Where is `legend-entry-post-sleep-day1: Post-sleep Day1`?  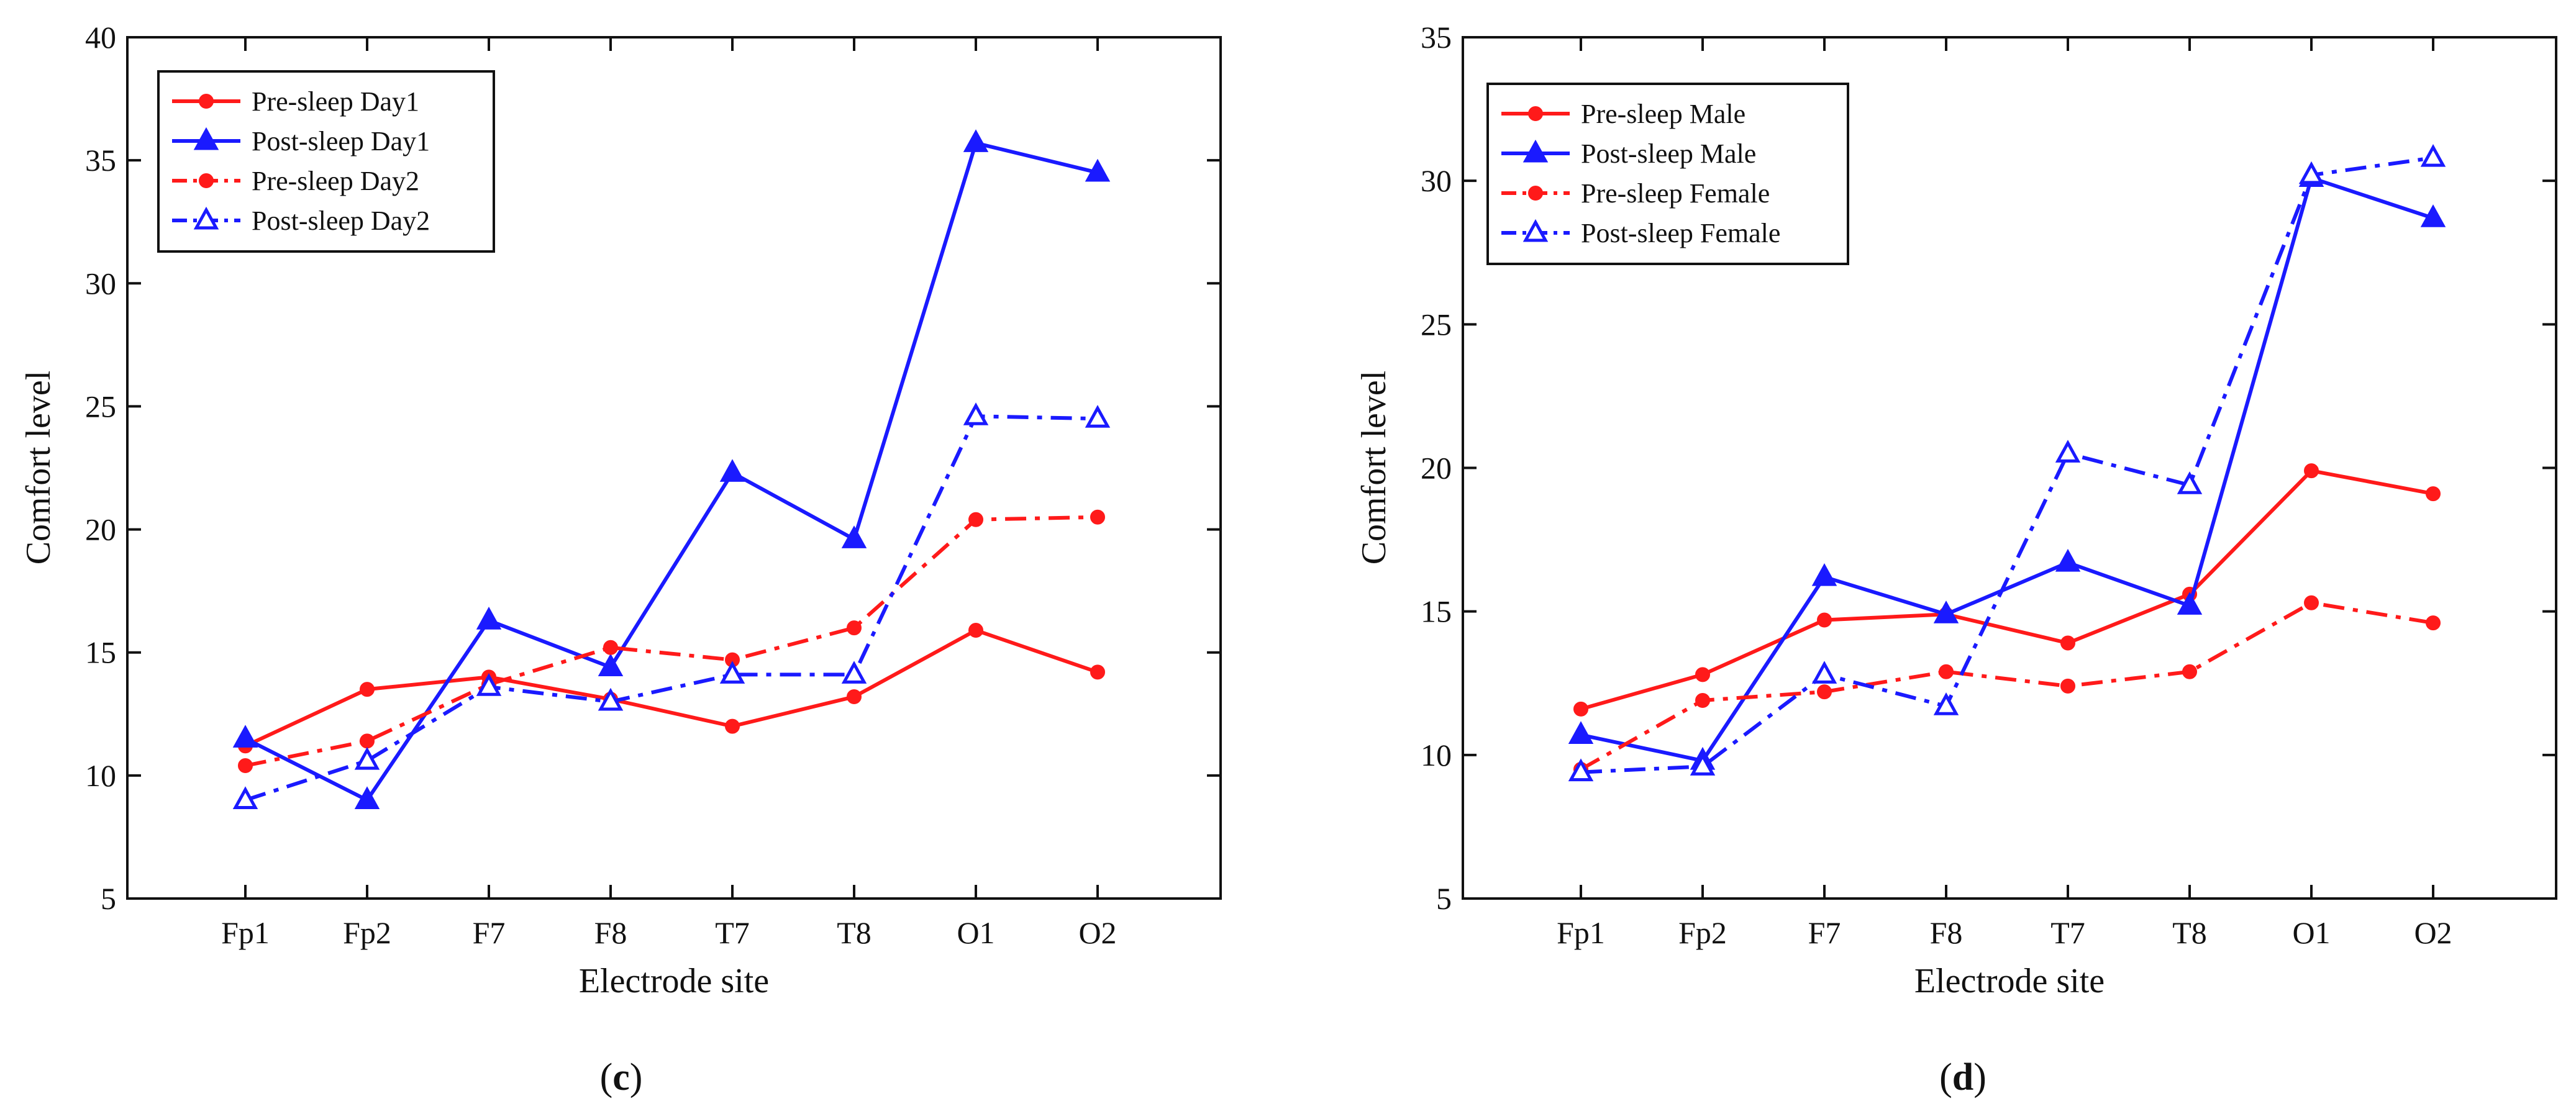 legend-entry-post-sleep-day1: Post-sleep Day1 is located at coordinates (301, 141).